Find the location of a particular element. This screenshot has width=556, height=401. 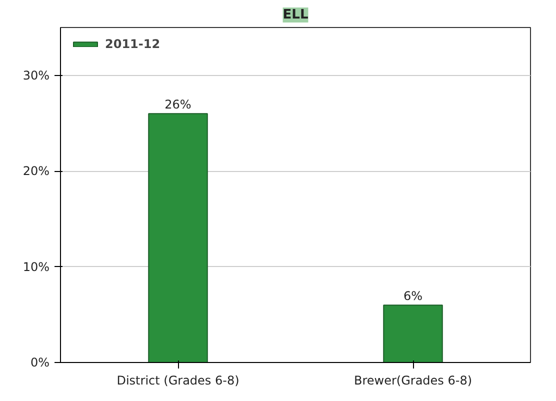

y-tick-label: 10% is located at coordinates (36, 267).